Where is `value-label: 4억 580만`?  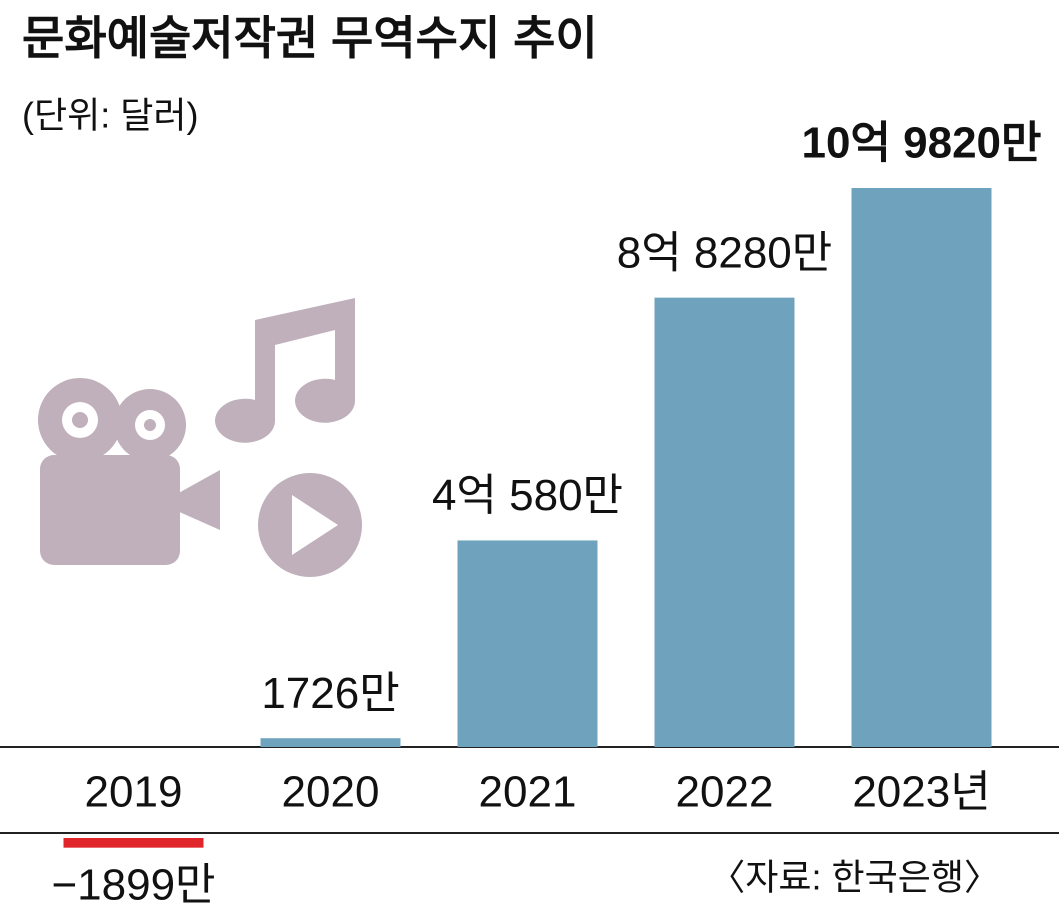 value-label: 4억 580만 is located at coordinates (527, 495).